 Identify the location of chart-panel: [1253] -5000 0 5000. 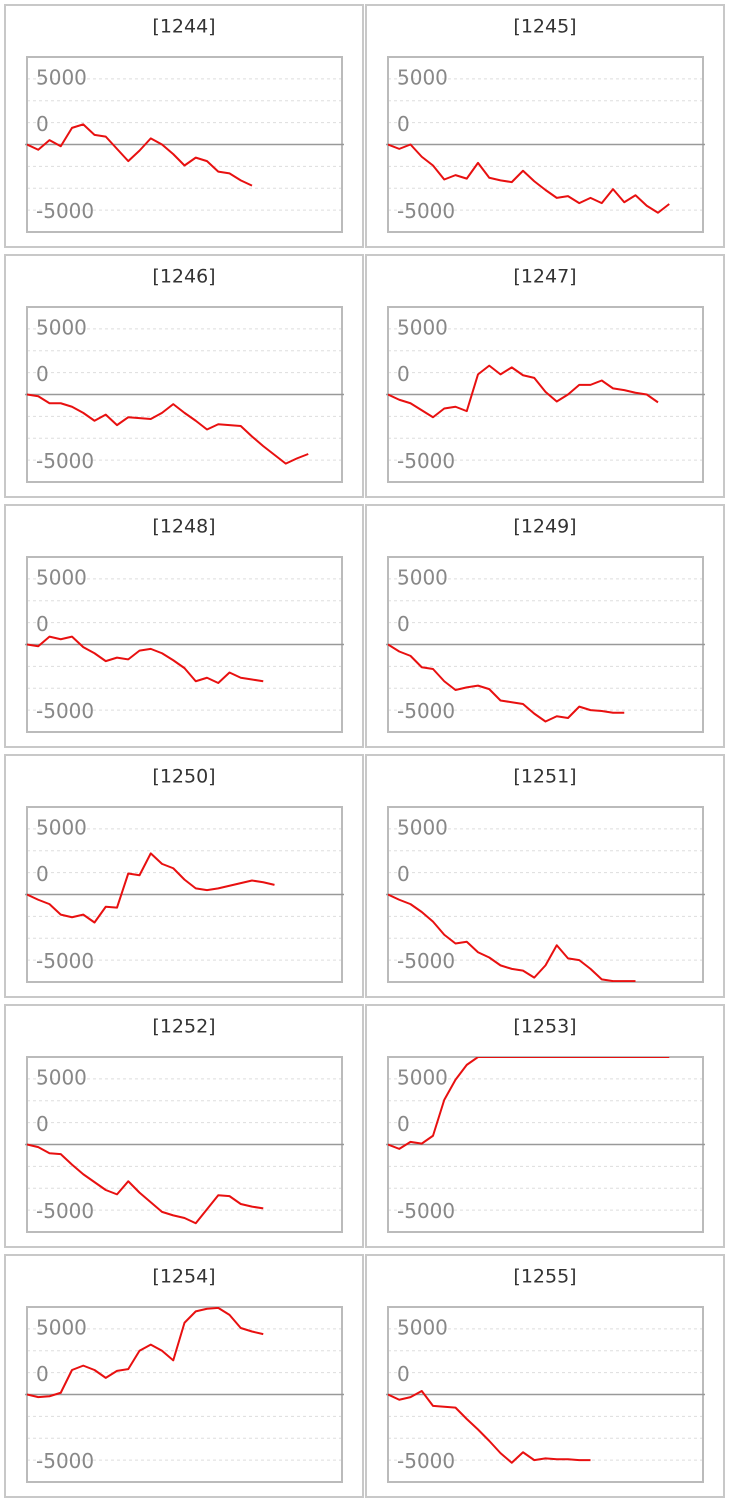
(545, 1126).